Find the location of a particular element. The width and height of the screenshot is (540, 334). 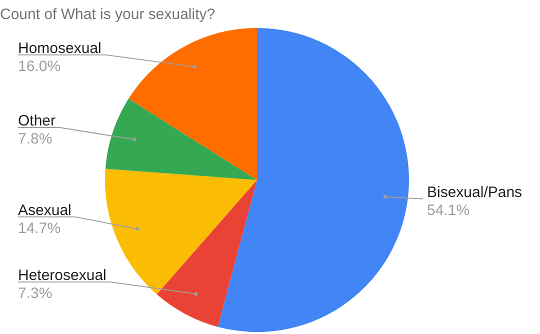

data-label: 7.8% is located at coordinates (35, 139).